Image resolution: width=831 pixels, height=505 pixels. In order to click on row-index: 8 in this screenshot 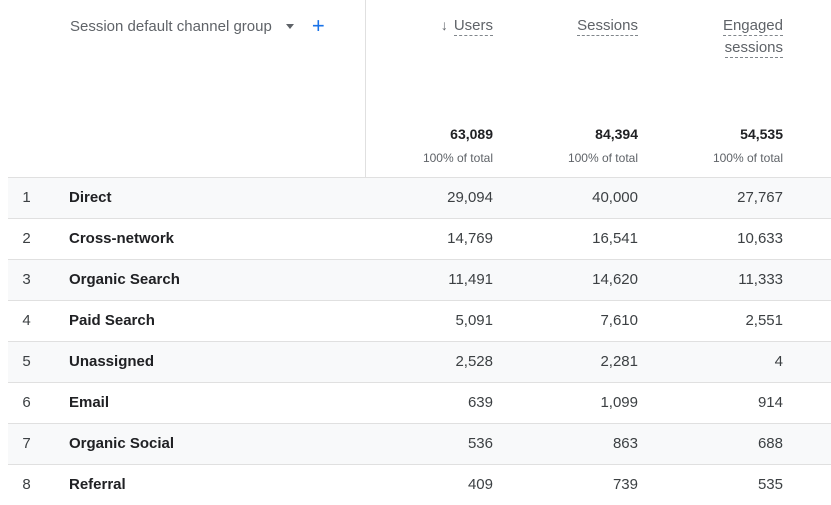, I will do `click(26, 484)`.